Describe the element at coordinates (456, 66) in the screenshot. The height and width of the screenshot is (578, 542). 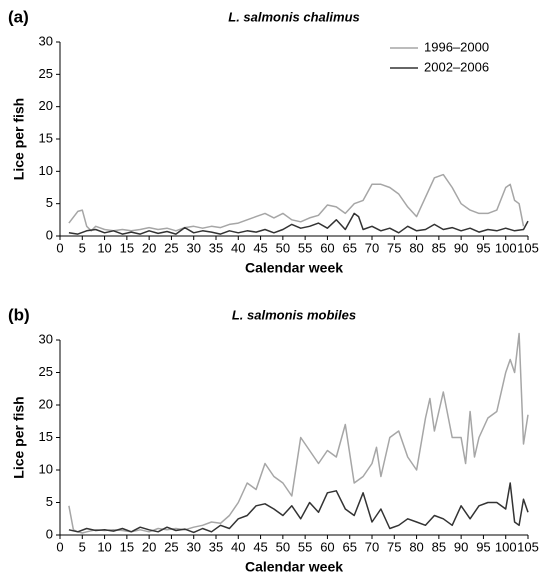
I see `legend-label: 2002–2006` at that location.